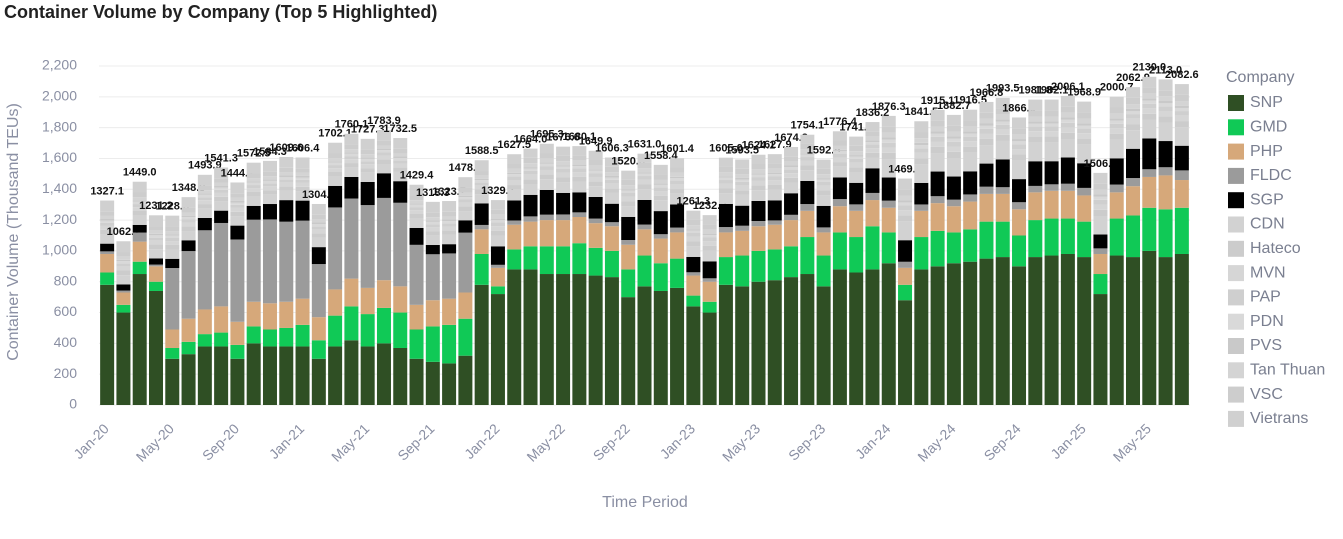  What do you see at coordinates (775, 145) in the screenshot?
I see `total-label: 1627.9` at bounding box center [775, 145].